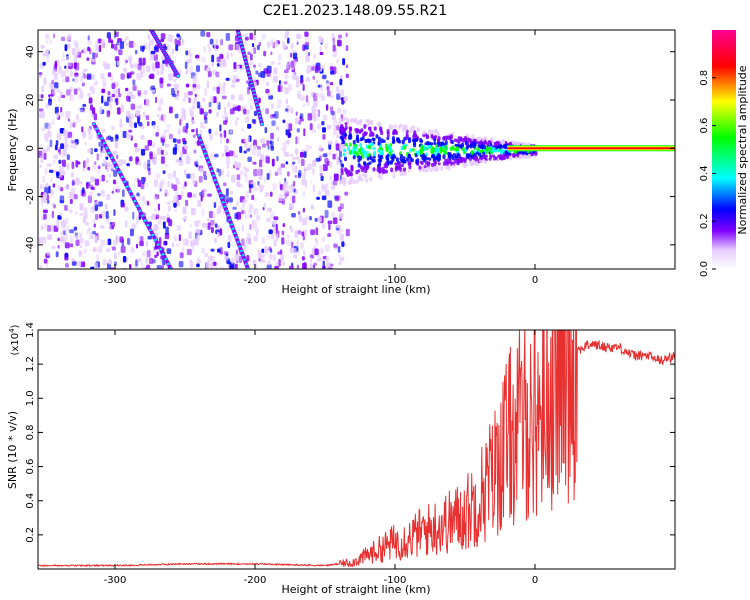  What do you see at coordinates (704, 126) in the screenshot?
I see `colorbar-tick-label: 0.6` at bounding box center [704, 126].